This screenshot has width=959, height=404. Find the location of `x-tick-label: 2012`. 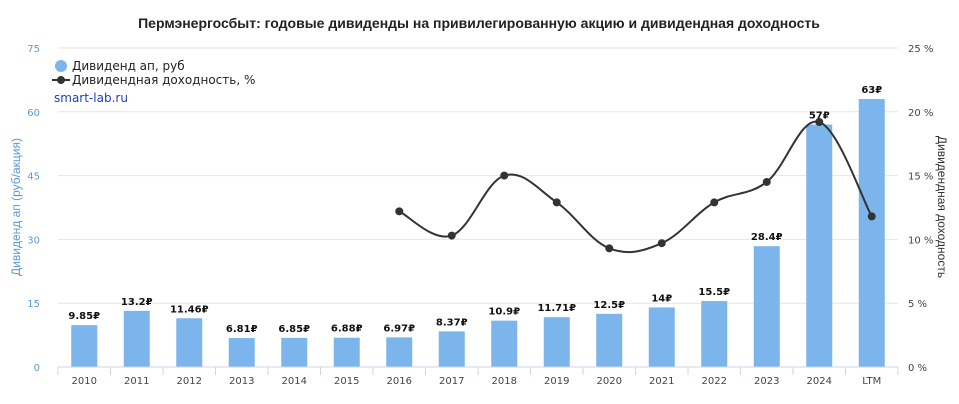

x-tick-label: 2012 is located at coordinates (189, 381).